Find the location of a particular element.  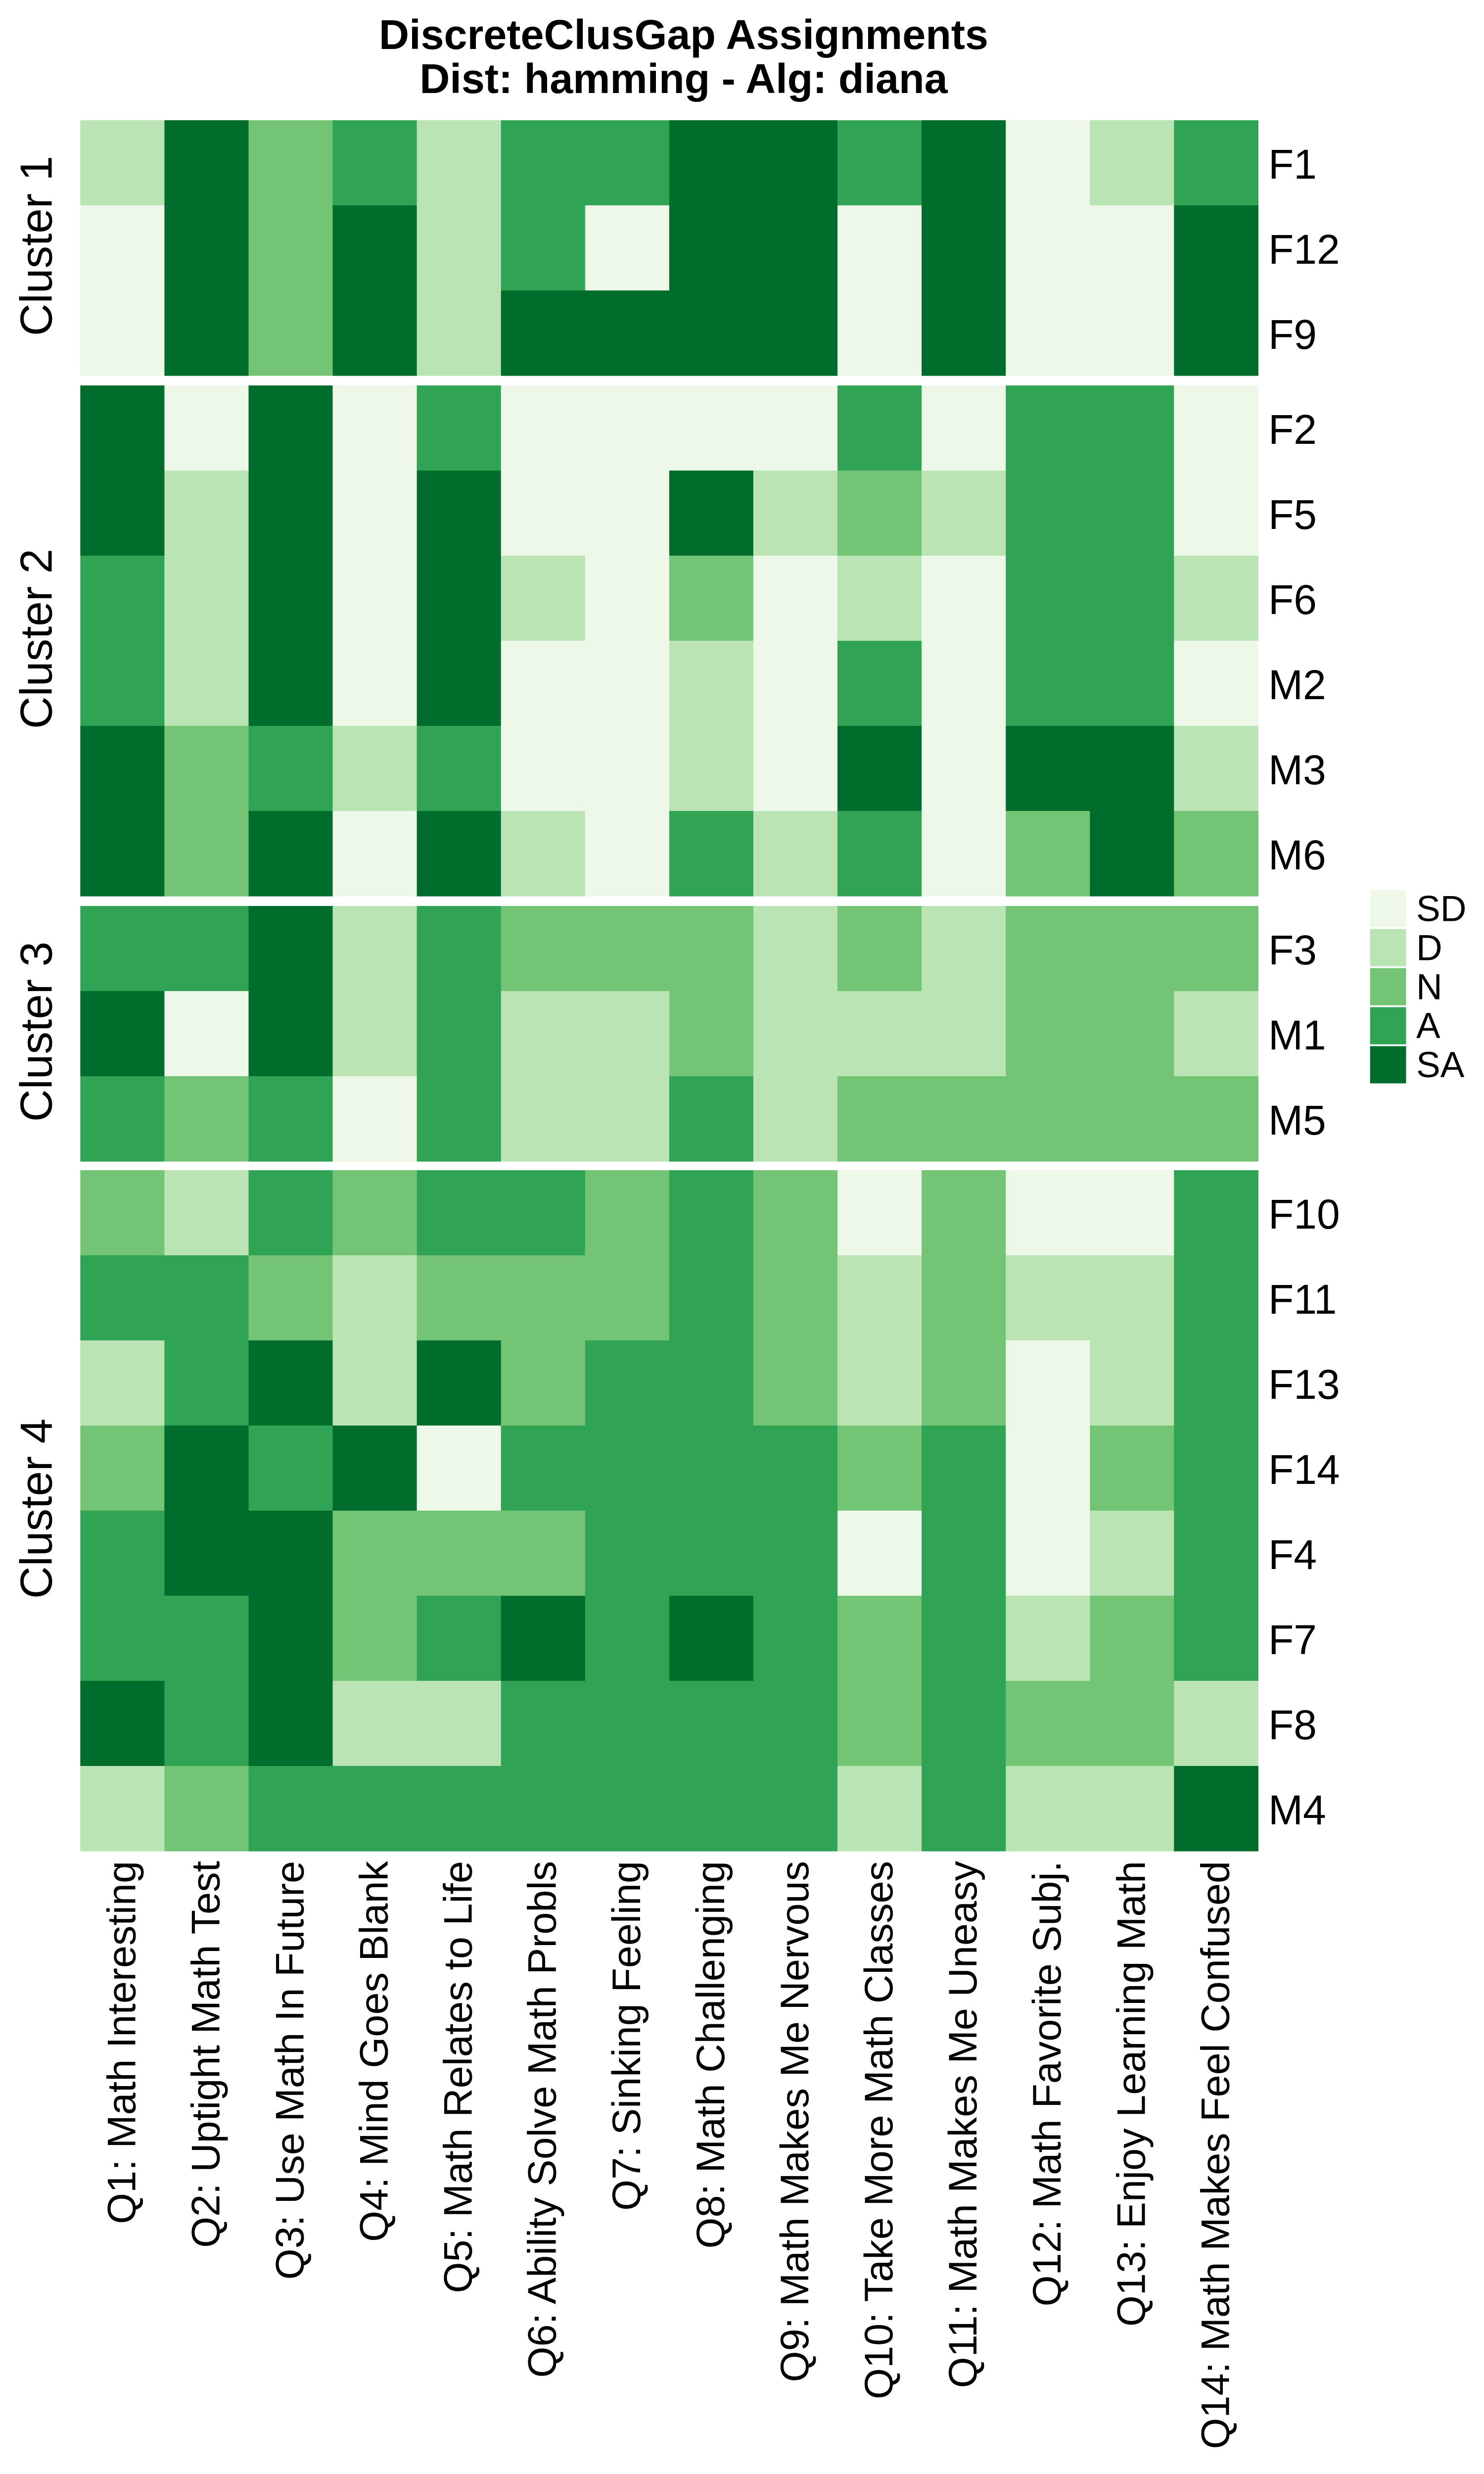

svg-text: Q2: Uptight Math Test is located at coordinates (206, 2054).